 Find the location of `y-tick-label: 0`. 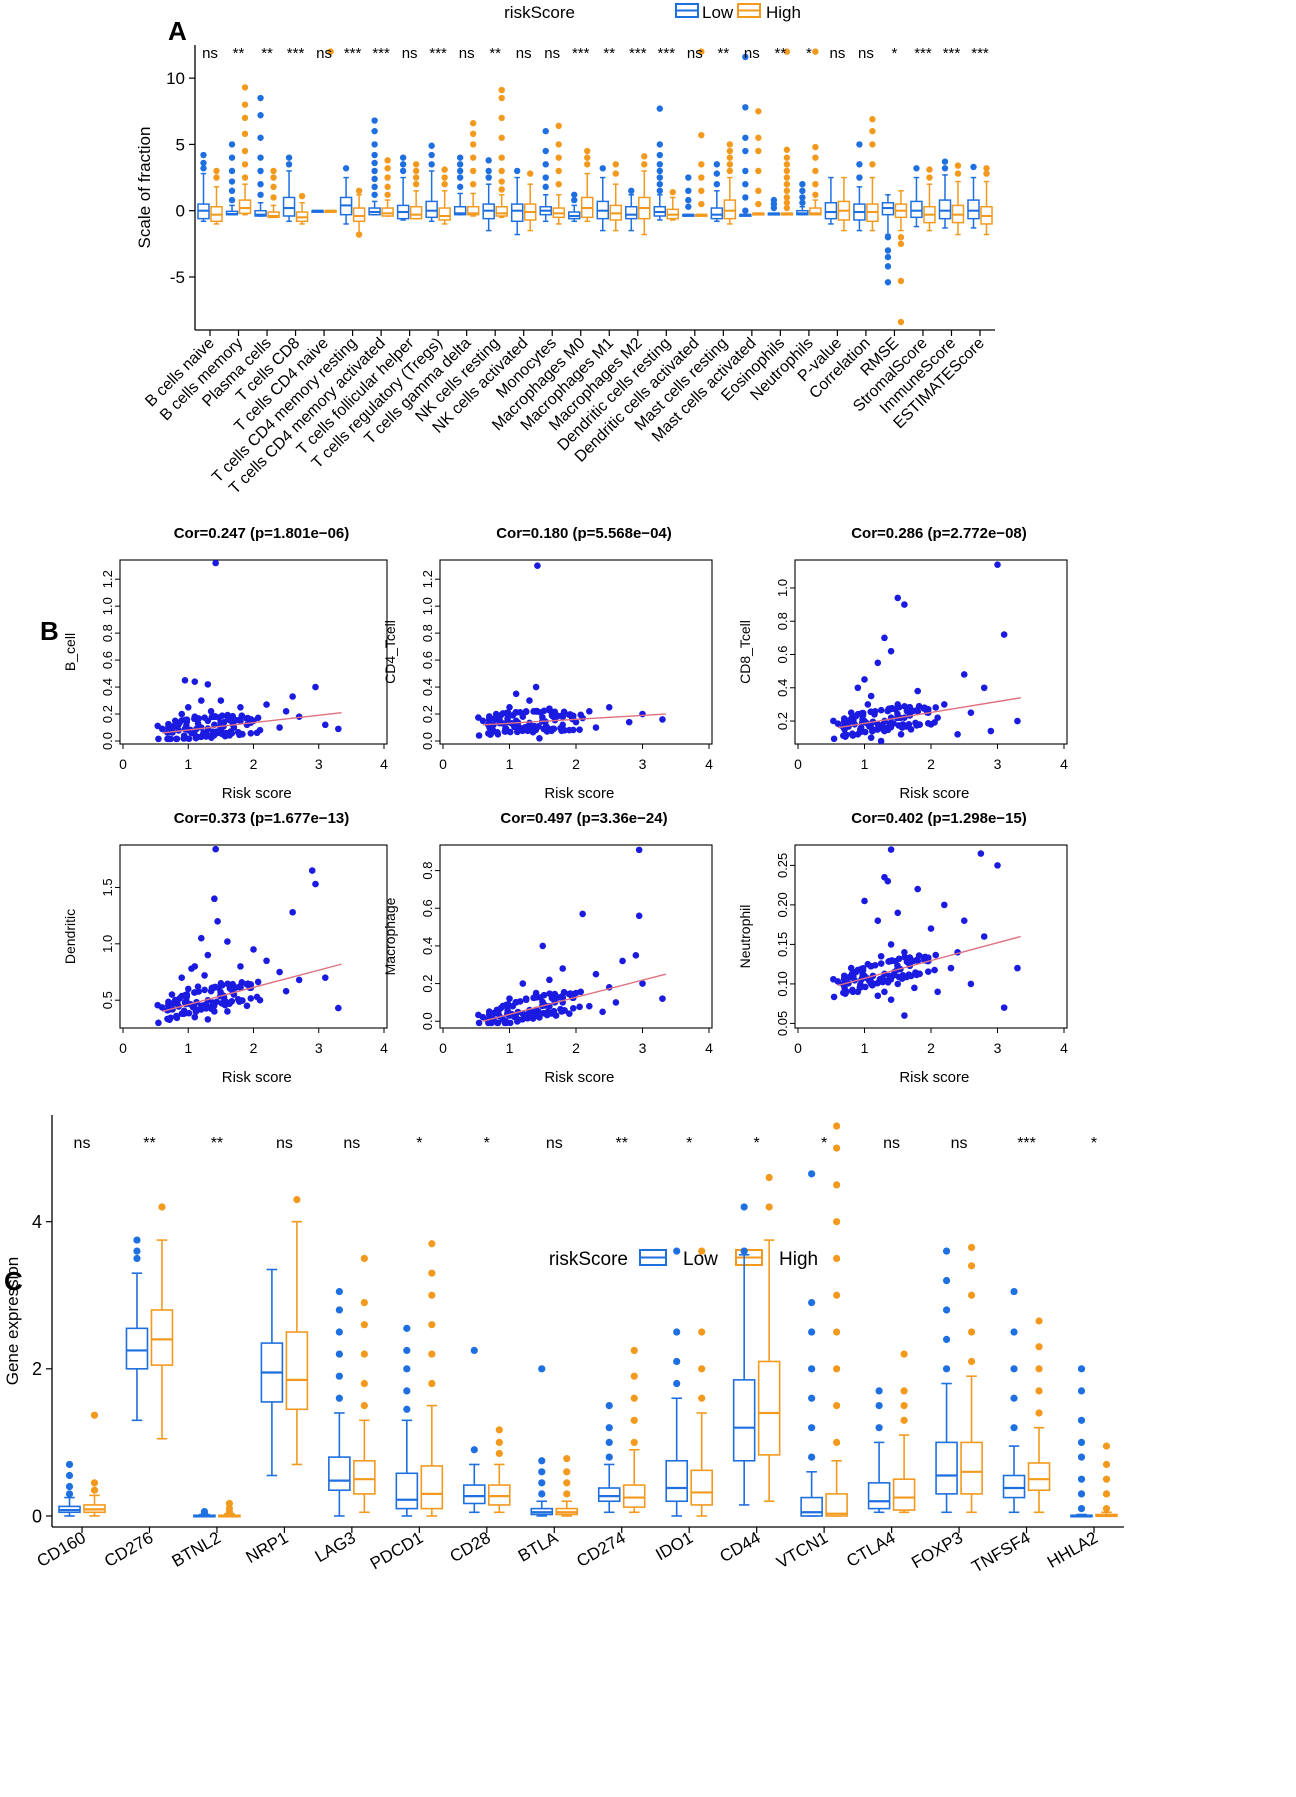

y-tick-label: 0 is located at coordinates (180, 211).